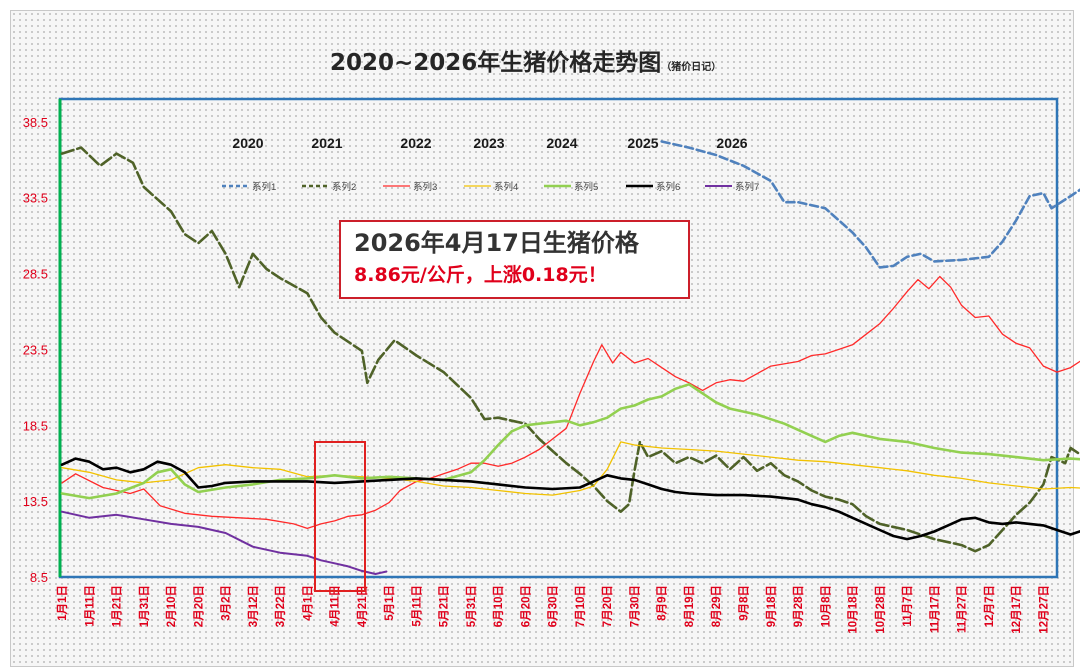  I want to click on y-tick-label: 28.5, so click(35, 274).